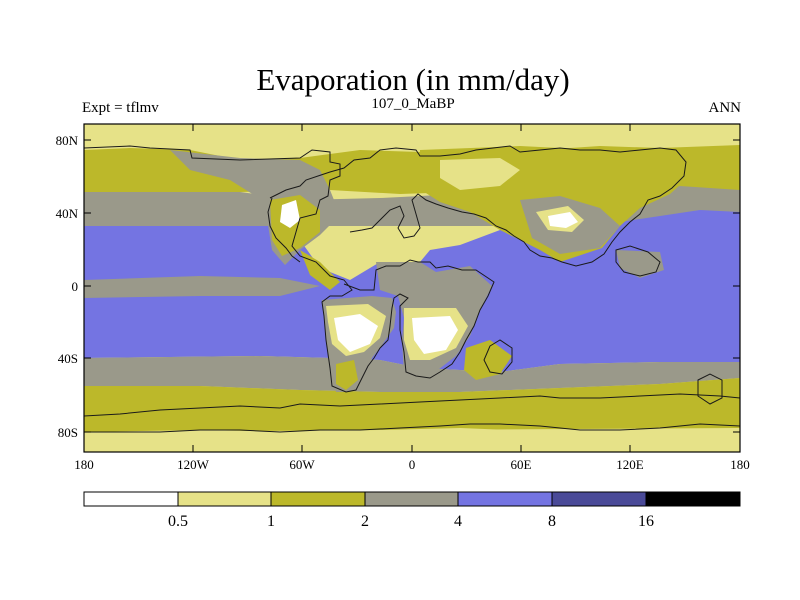  What do you see at coordinates (84, 464) in the screenshot?
I see `lon-label-180w: 180` at bounding box center [84, 464].